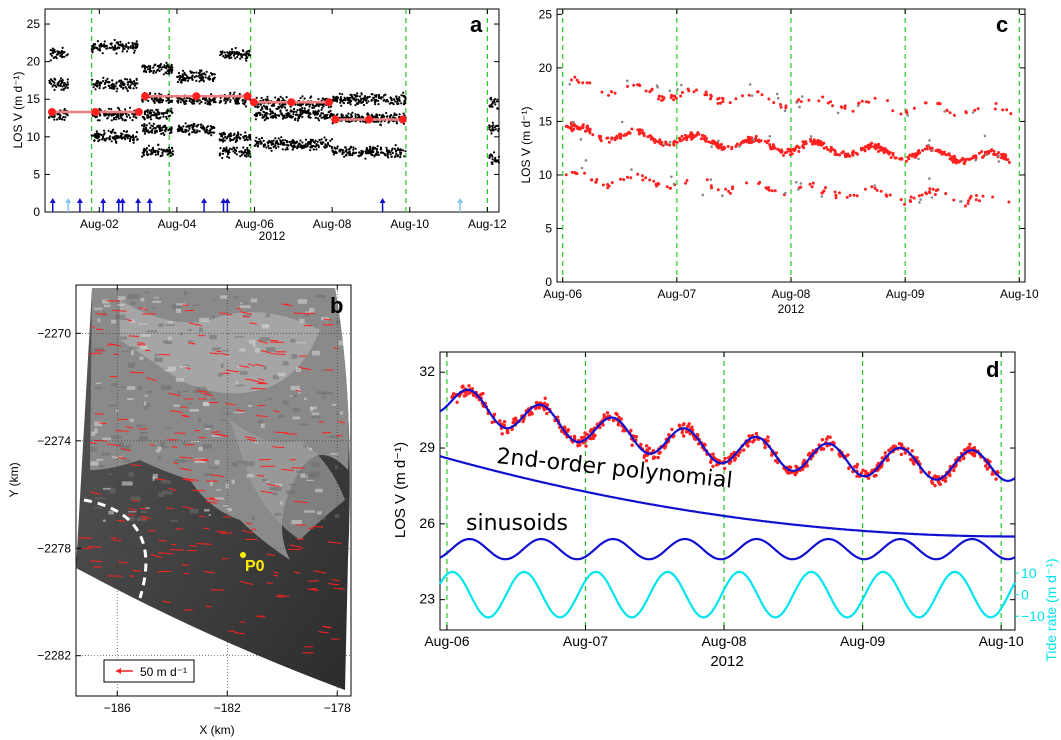 Image resolution: width=1061 pixels, height=740 pixels. What do you see at coordinates (1002, 24) in the screenshot?
I see `panel-c-label: c` at bounding box center [1002, 24].